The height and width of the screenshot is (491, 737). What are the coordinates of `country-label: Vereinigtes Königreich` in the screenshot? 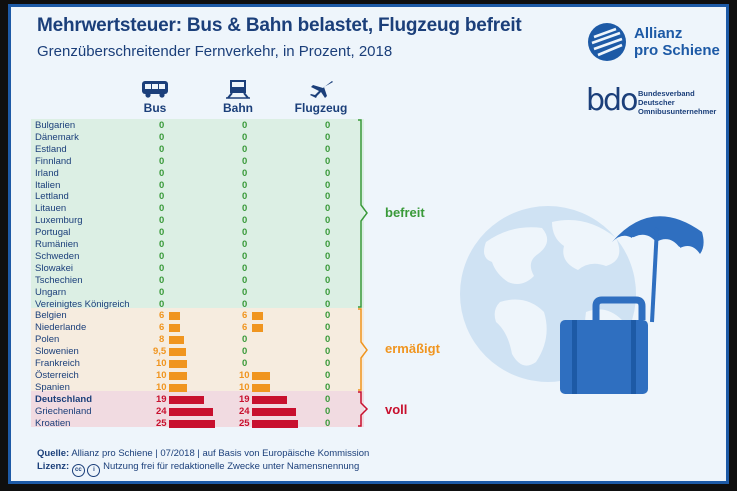 It's located at (82, 304).